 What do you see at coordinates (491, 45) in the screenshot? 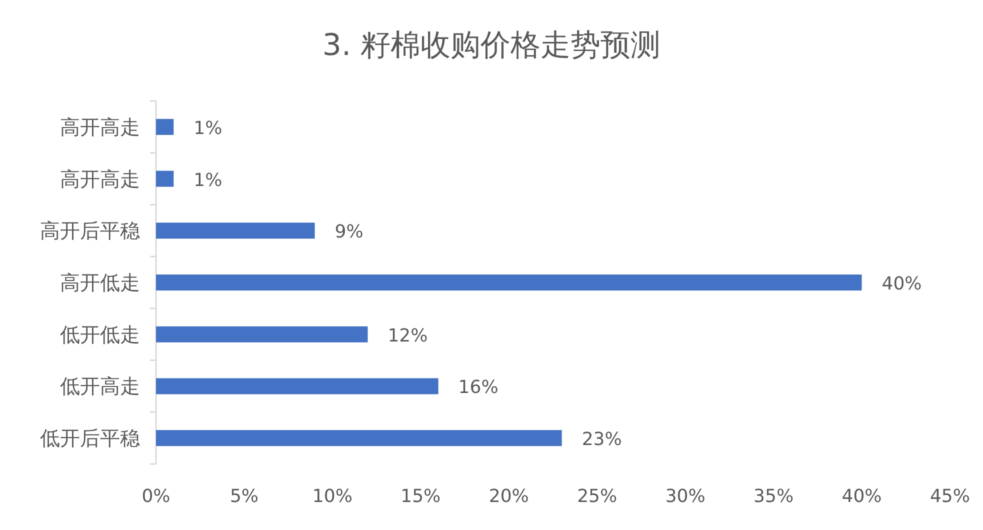
I see `chart-title: 3. 籽棉收购价格走势预测` at bounding box center [491, 45].